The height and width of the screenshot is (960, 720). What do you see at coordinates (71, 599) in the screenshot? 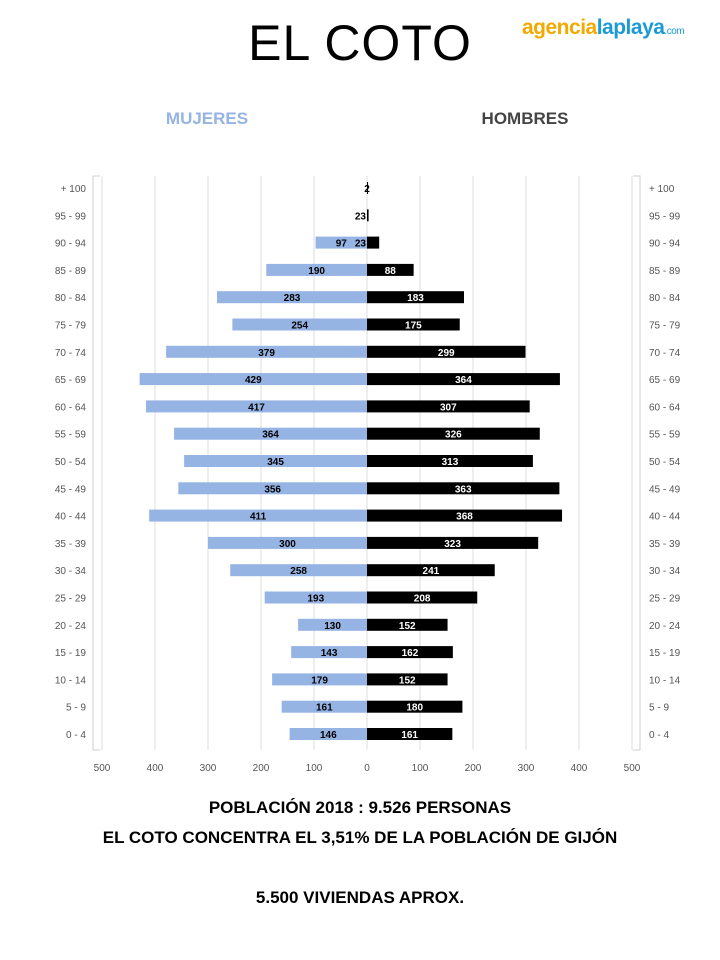
I see `age-label-left: 25 - 29` at bounding box center [71, 599].